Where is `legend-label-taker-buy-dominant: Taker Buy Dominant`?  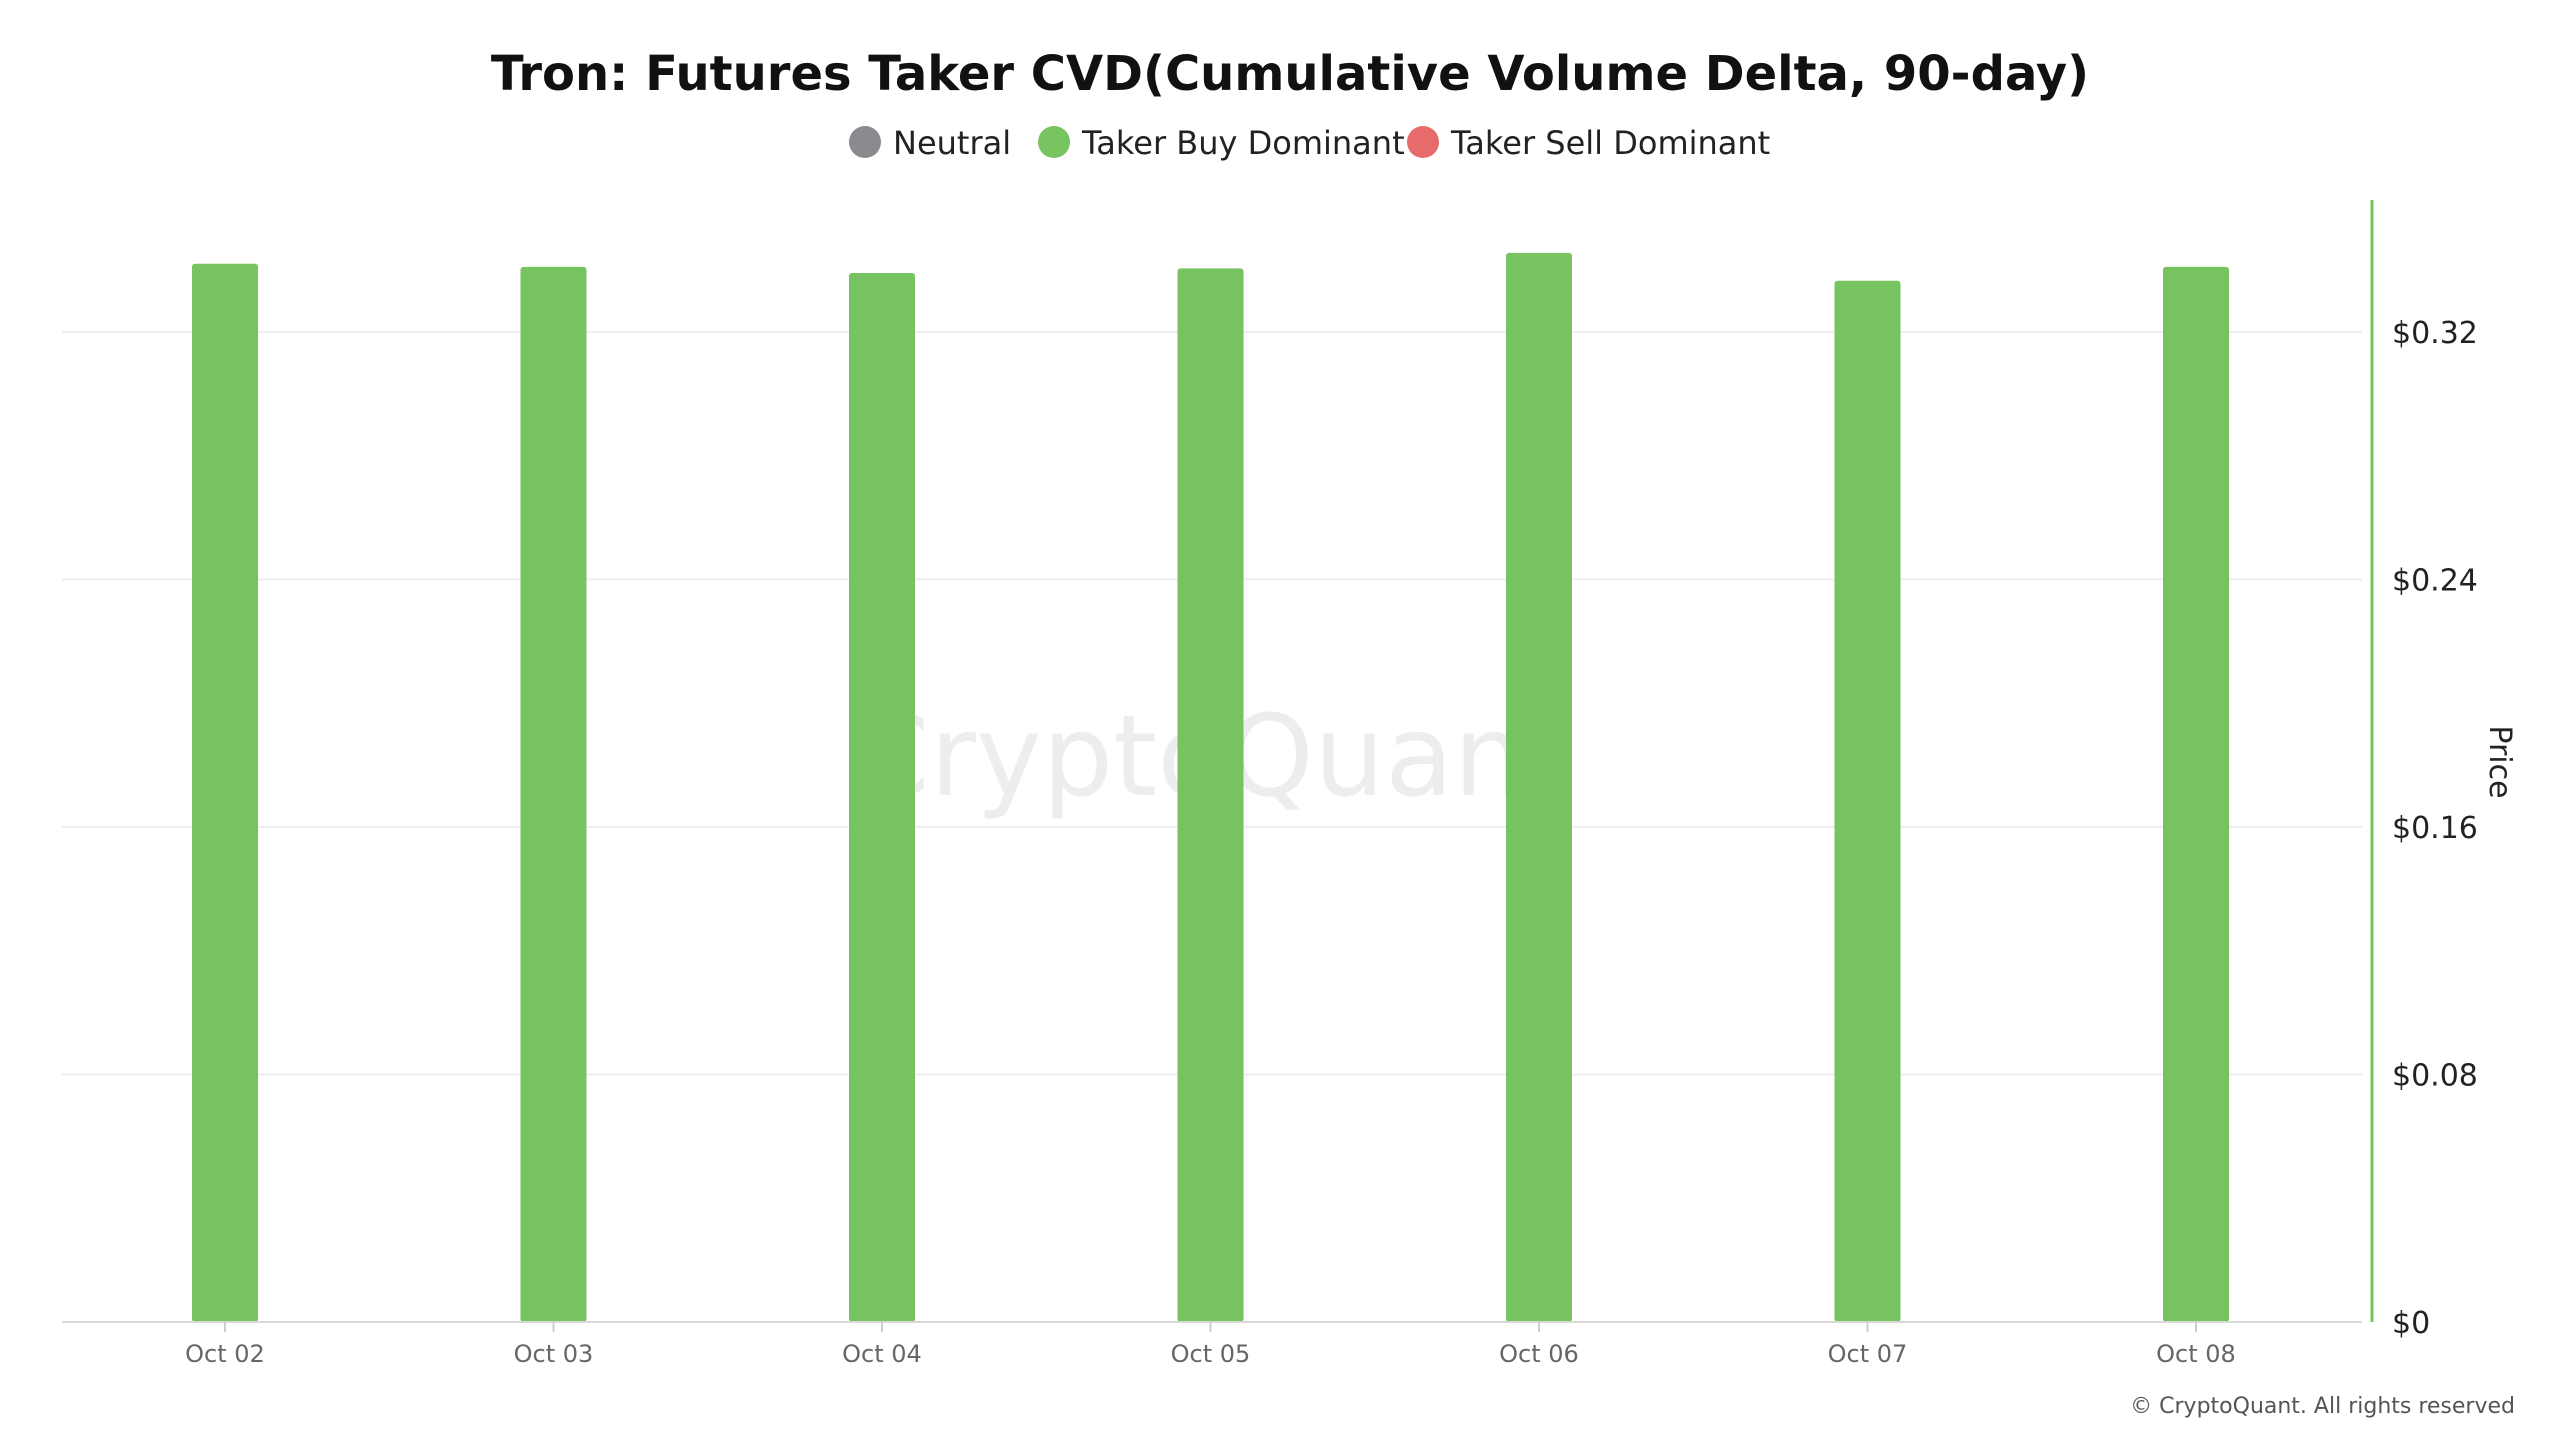
legend-label-taker-buy-dominant: Taker Buy Dominant is located at coordinates (1243, 143).